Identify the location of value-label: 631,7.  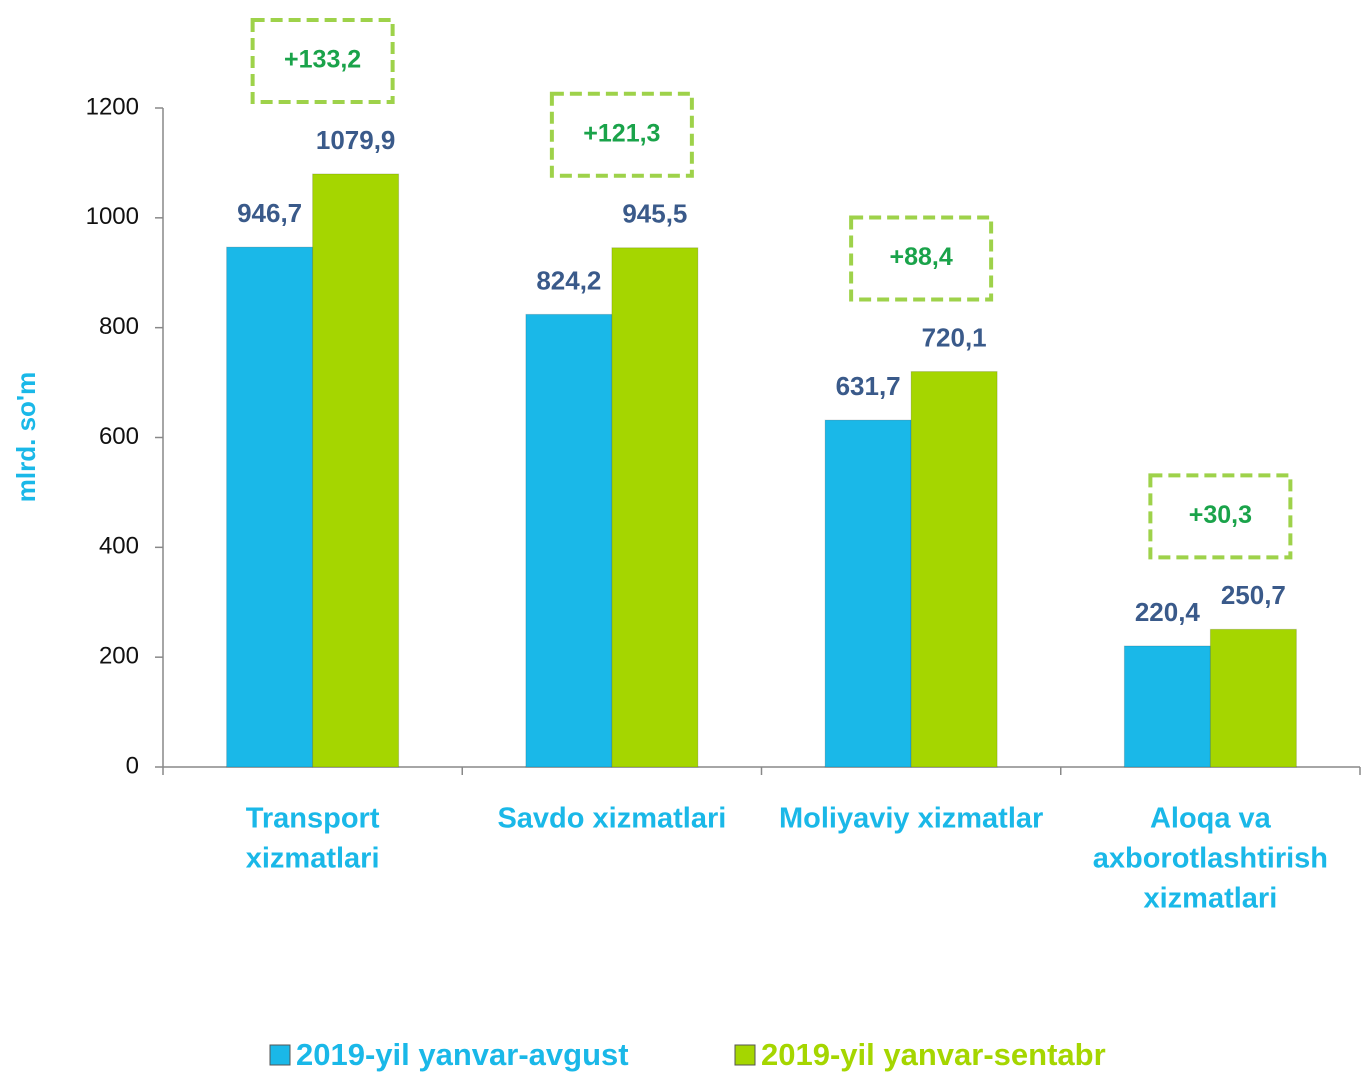
(868, 386).